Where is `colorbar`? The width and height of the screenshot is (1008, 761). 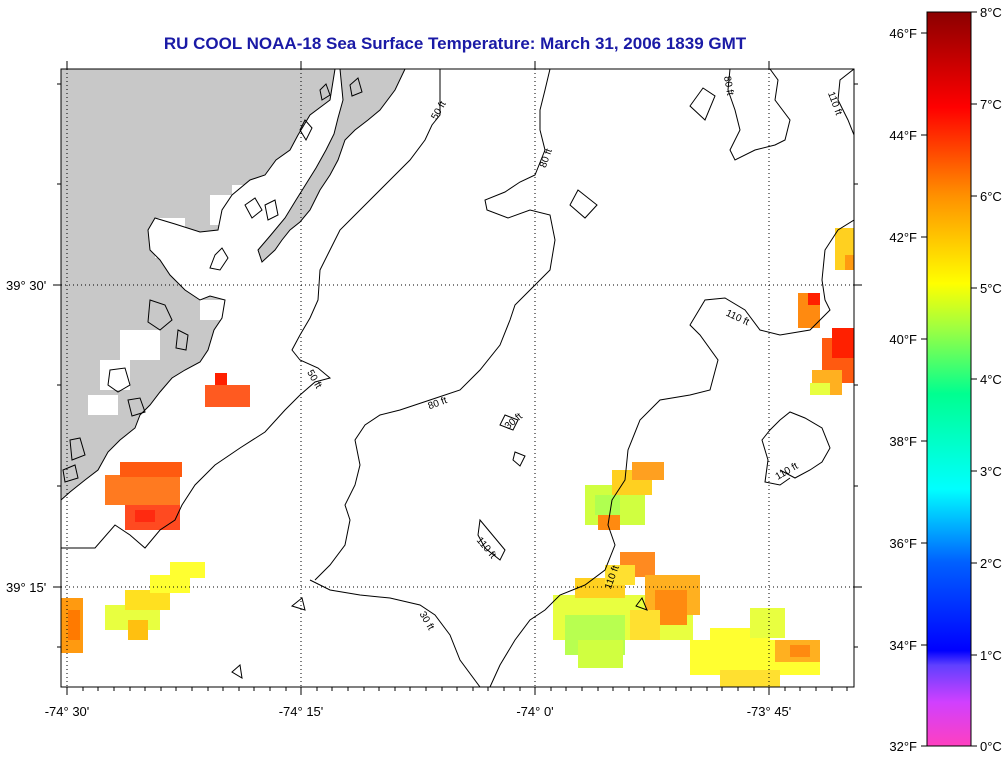 colorbar is located at coordinates (949, 379).